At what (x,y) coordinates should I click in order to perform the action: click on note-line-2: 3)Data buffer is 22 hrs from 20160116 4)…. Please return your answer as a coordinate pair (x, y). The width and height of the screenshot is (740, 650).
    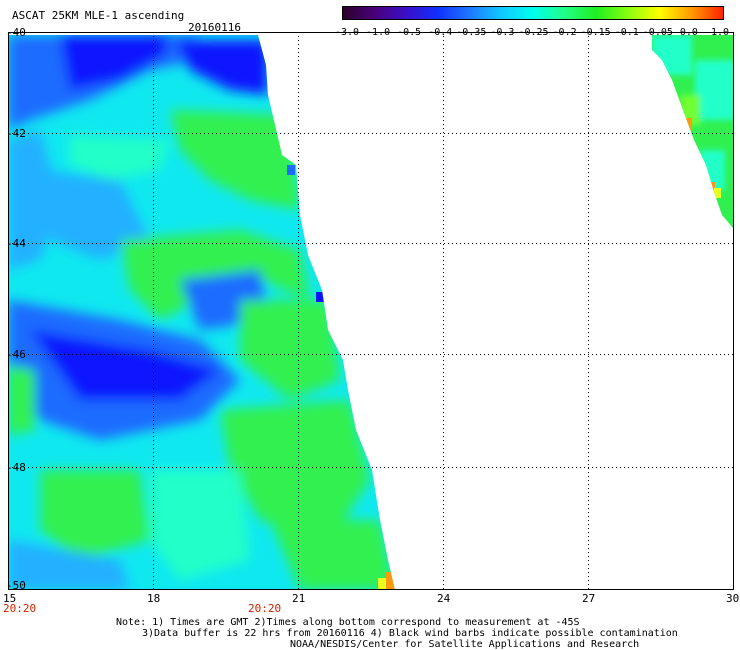
    Looking at the image, I should click on (410, 633).